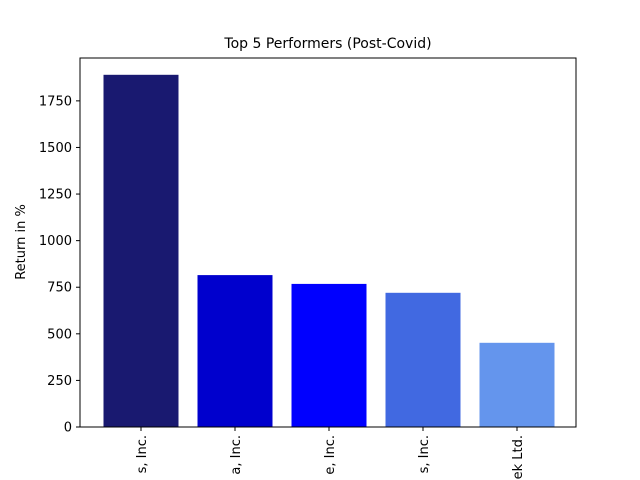 This screenshot has height=480, width=640. I want to click on chart-title: Top 5 Performers (Post-Covid), so click(327, 44).